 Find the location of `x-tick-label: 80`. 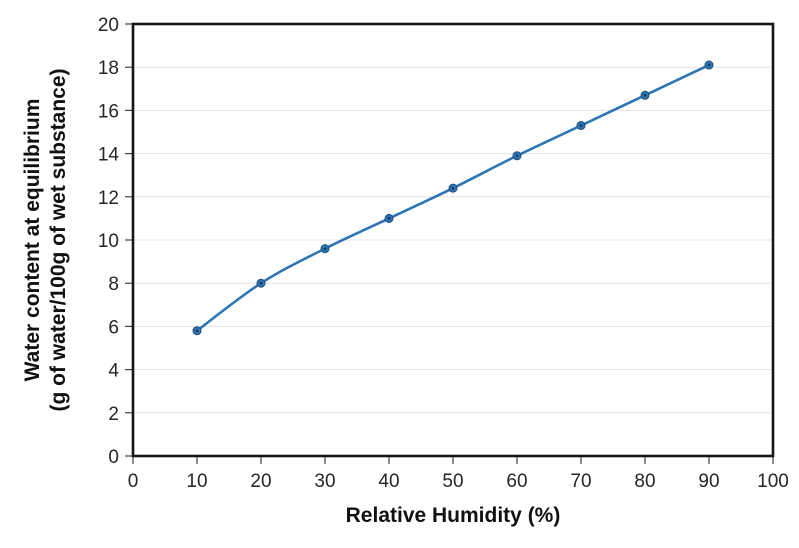

x-tick-label: 80 is located at coordinates (644, 481).